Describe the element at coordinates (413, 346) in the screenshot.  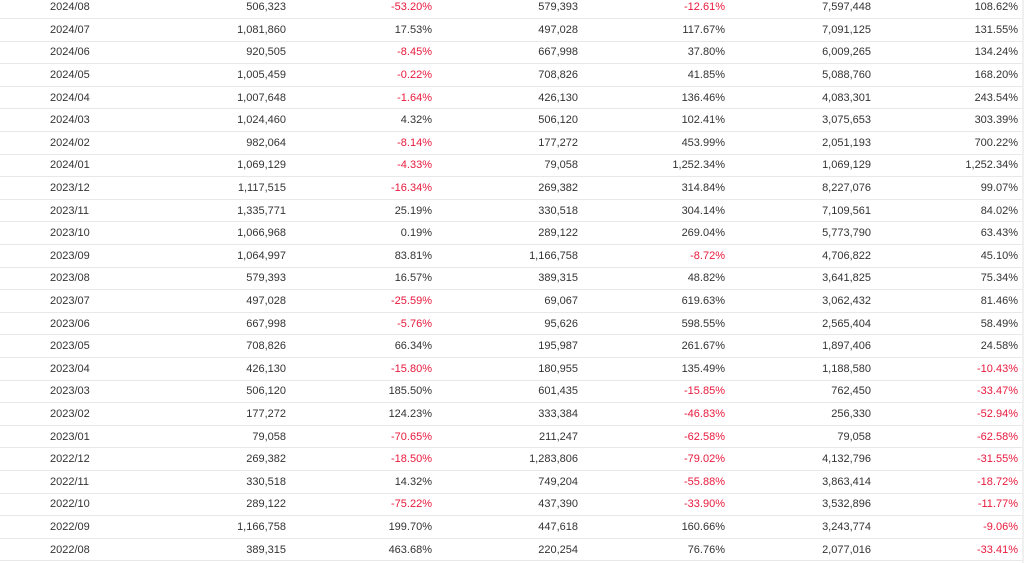
I see `change-1-cell: 66.34%` at that location.